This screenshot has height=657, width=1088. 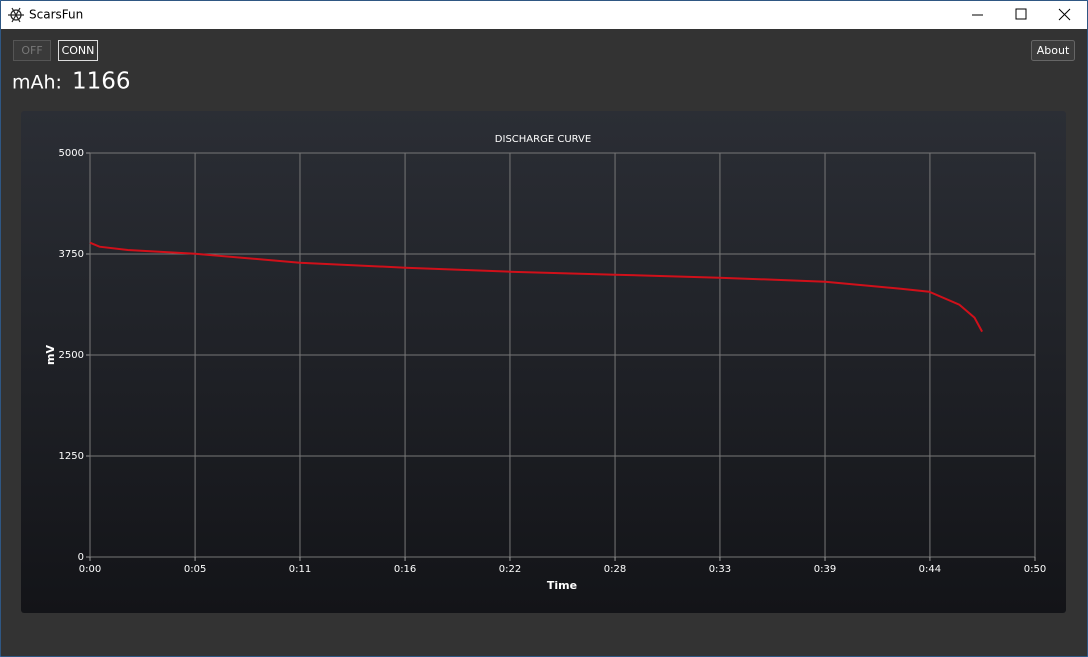 I want to click on about-button: About, so click(x=1053, y=50).